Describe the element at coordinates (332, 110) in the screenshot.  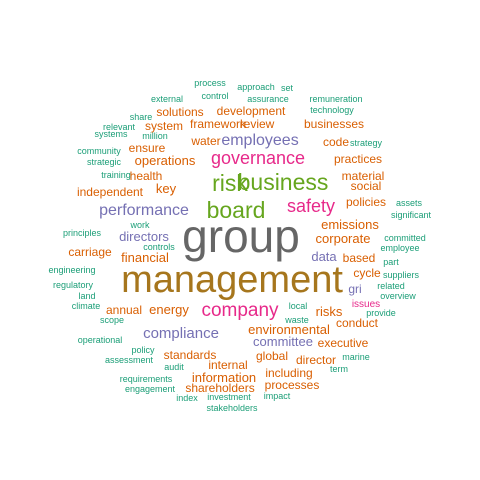
I see `word-technology: technology` at that location.